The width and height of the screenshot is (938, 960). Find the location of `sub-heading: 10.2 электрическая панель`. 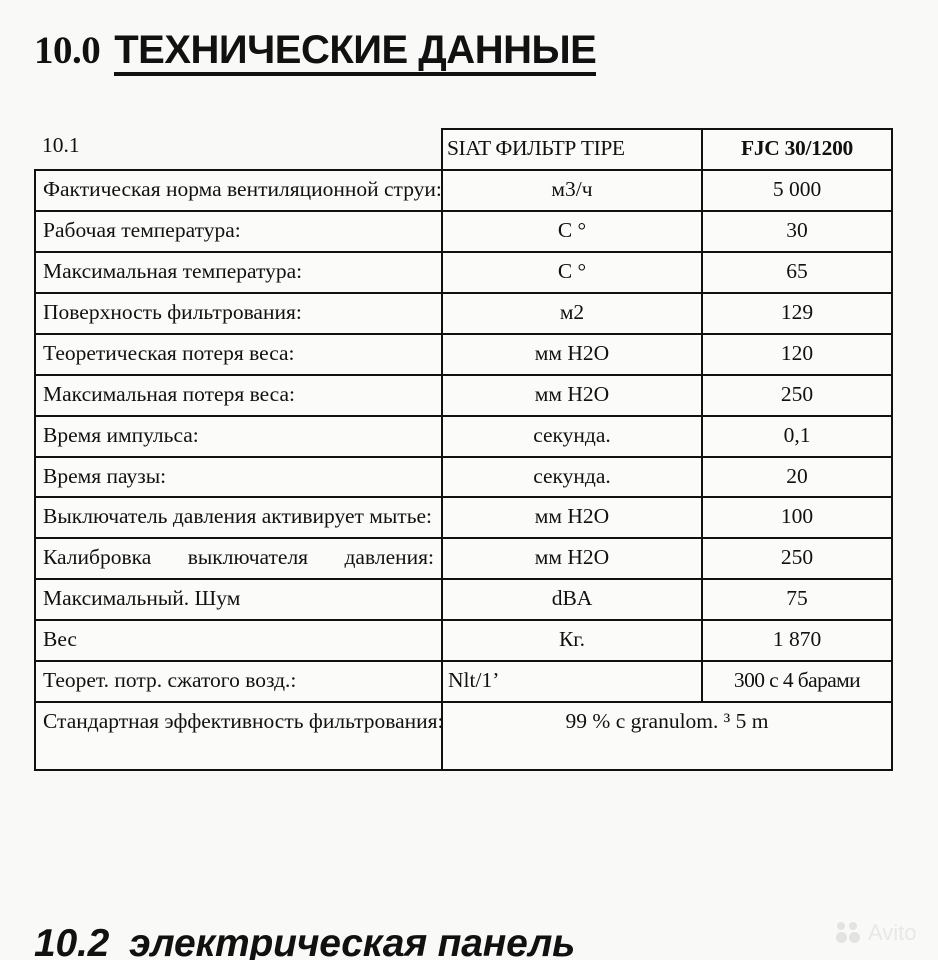

sub-heading: 10.2 электрическая панель is located at coordinates (304, 941).